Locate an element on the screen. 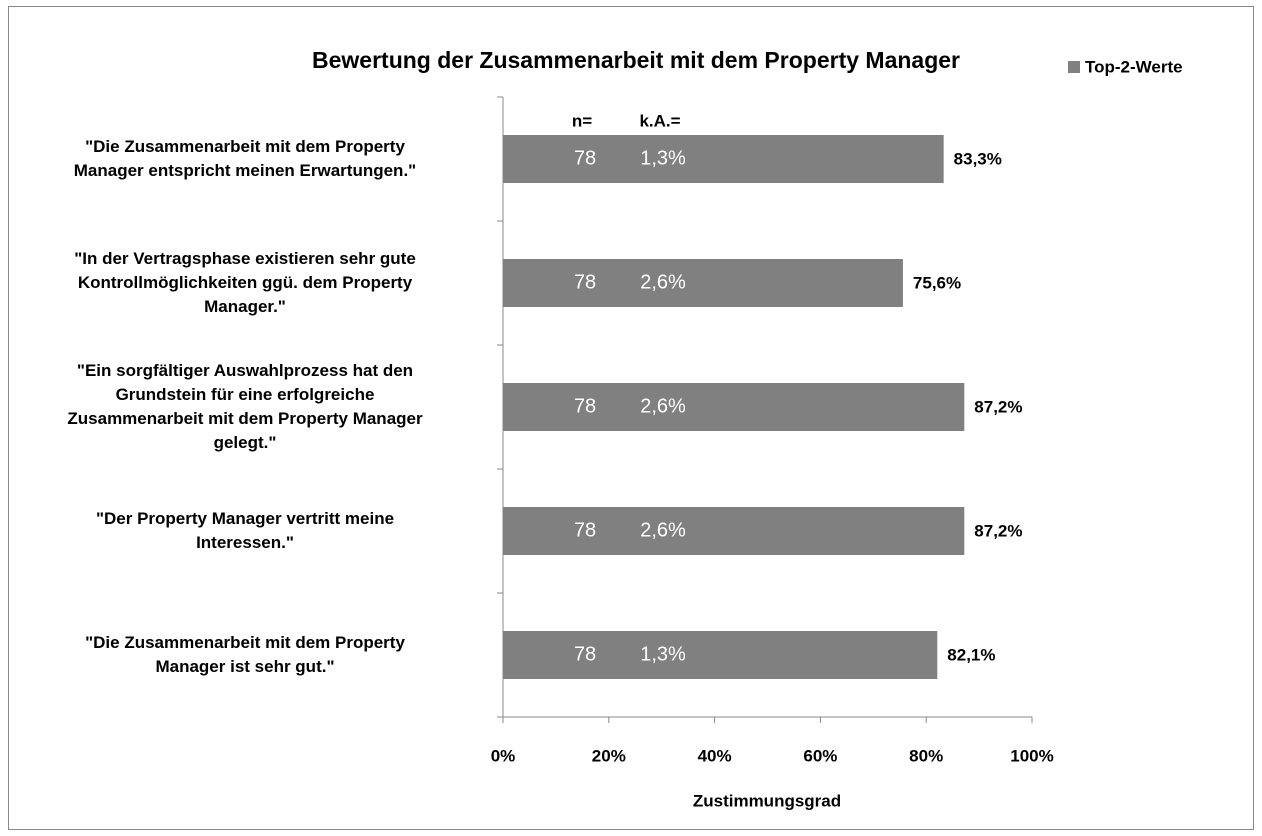  legend-label: Top-2-Werte is located at coordinates (1134, 66).